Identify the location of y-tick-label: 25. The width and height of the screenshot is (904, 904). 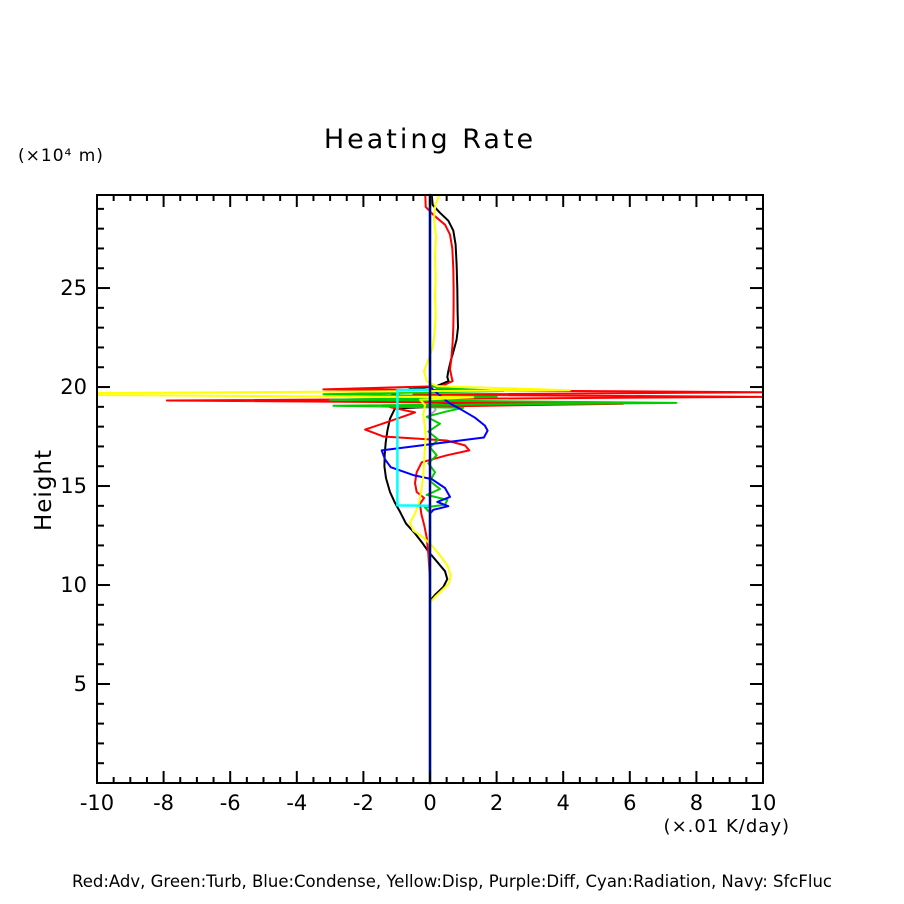
(73, 288).